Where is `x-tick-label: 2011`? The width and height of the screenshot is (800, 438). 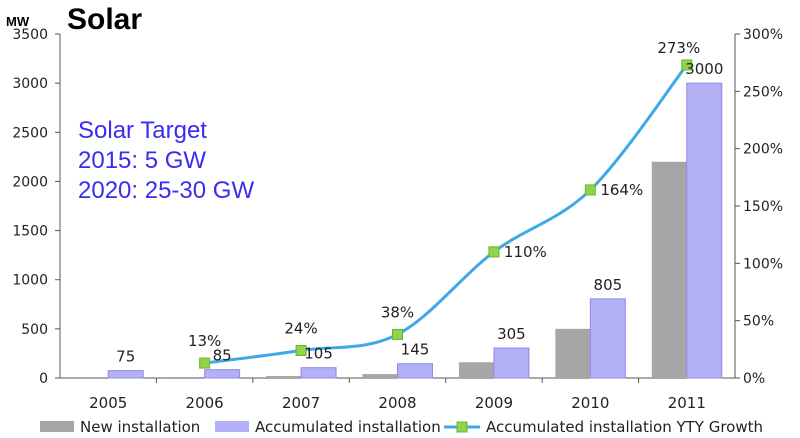 x-tick-label: 2011 is located at coordinates (687, 403).